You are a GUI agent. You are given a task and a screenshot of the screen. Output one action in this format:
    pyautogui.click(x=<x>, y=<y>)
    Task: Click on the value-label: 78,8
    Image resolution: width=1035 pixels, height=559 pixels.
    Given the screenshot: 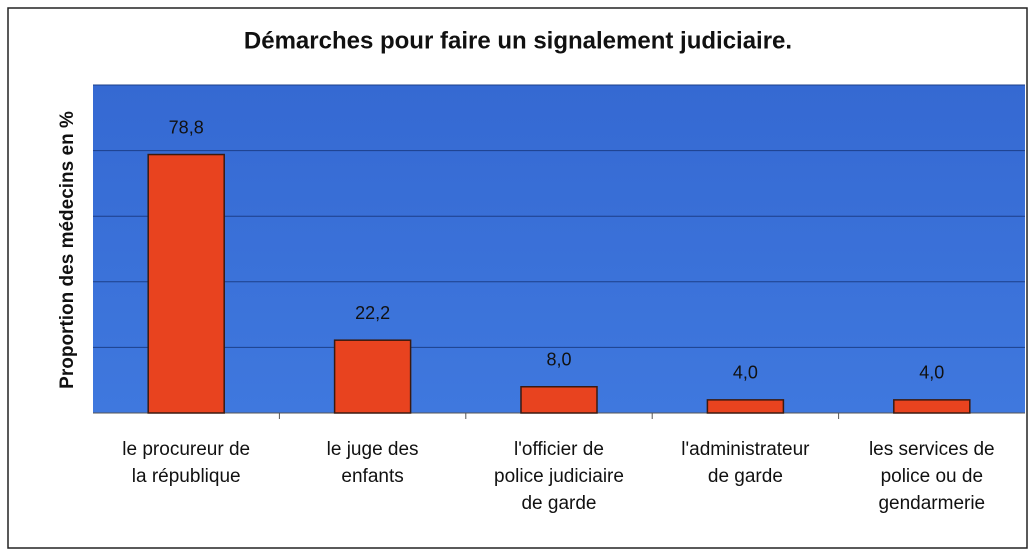 What is the action you would take?
    pyautogui.click(x=186, y=127)
    